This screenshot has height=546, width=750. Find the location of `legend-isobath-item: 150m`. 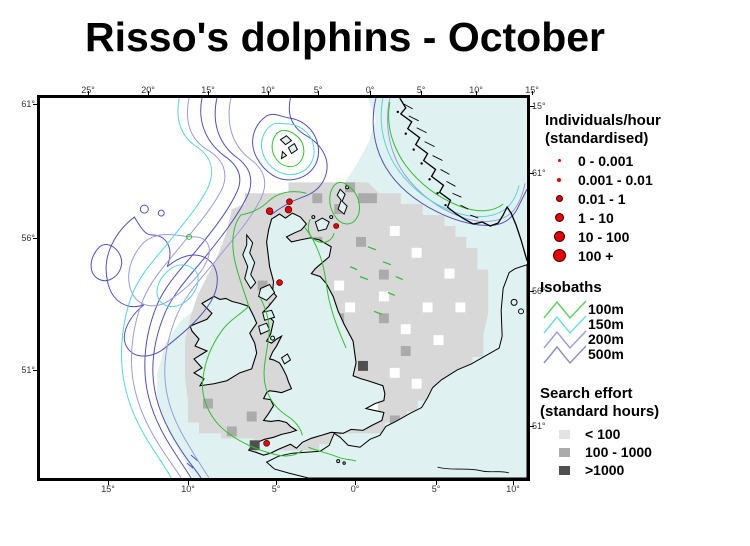

legend-isobath-item: 150m is located at coordinates (642, 325).